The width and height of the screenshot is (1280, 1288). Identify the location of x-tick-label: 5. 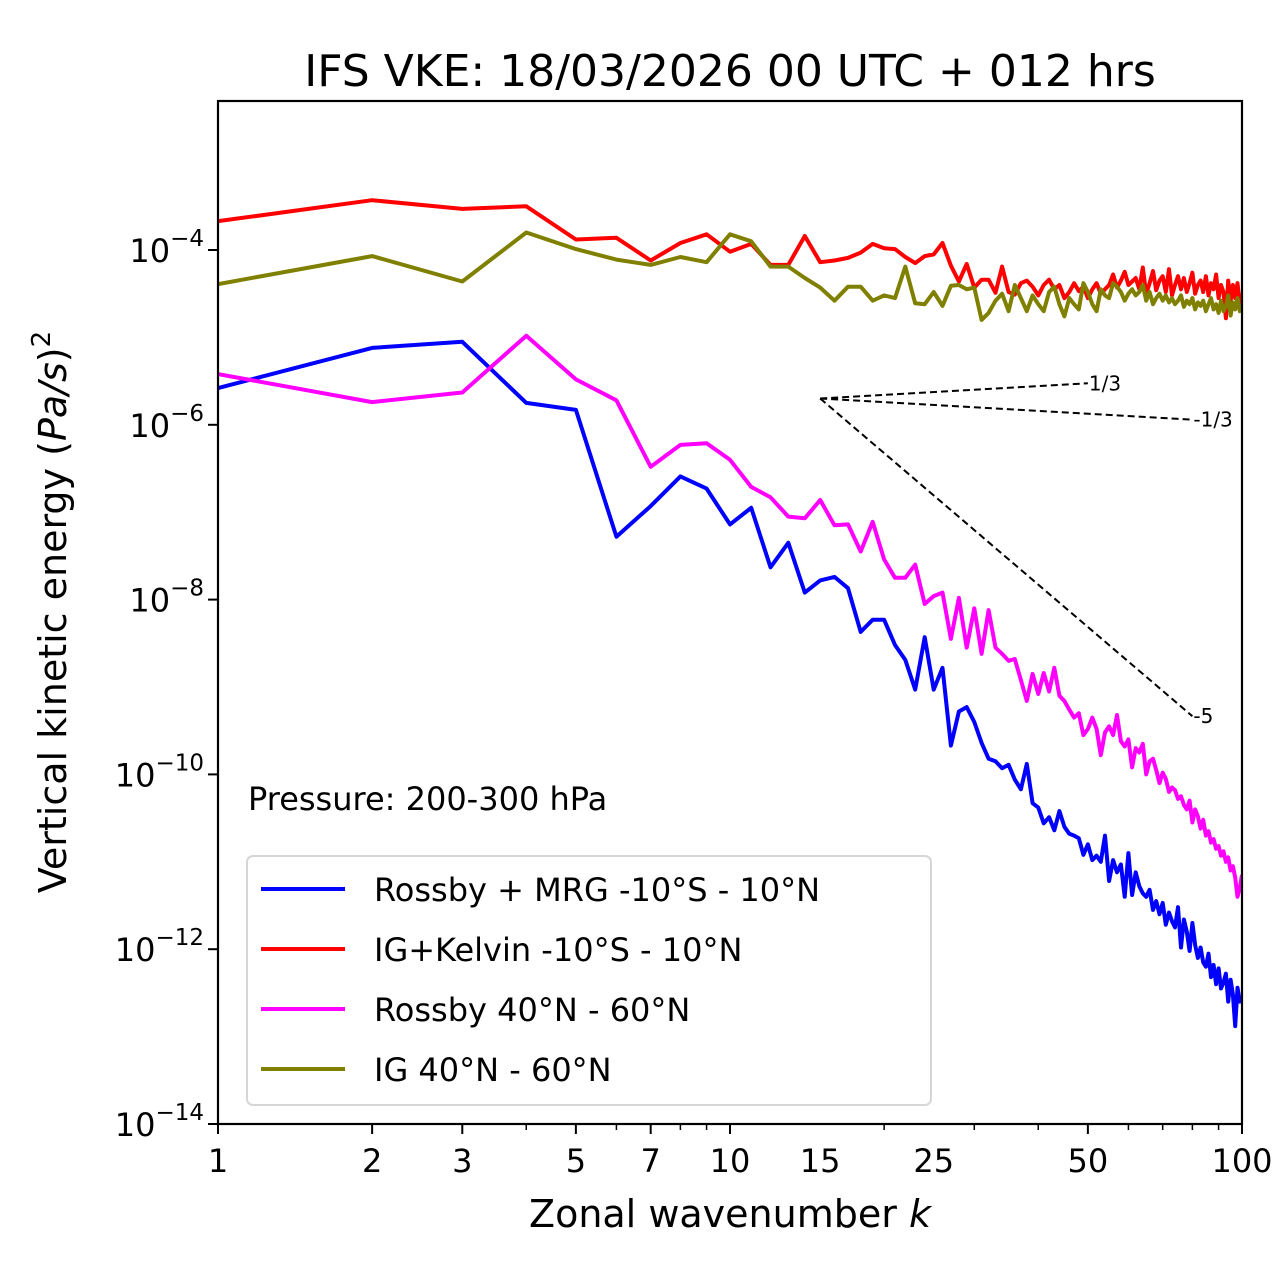
(576, 1161).